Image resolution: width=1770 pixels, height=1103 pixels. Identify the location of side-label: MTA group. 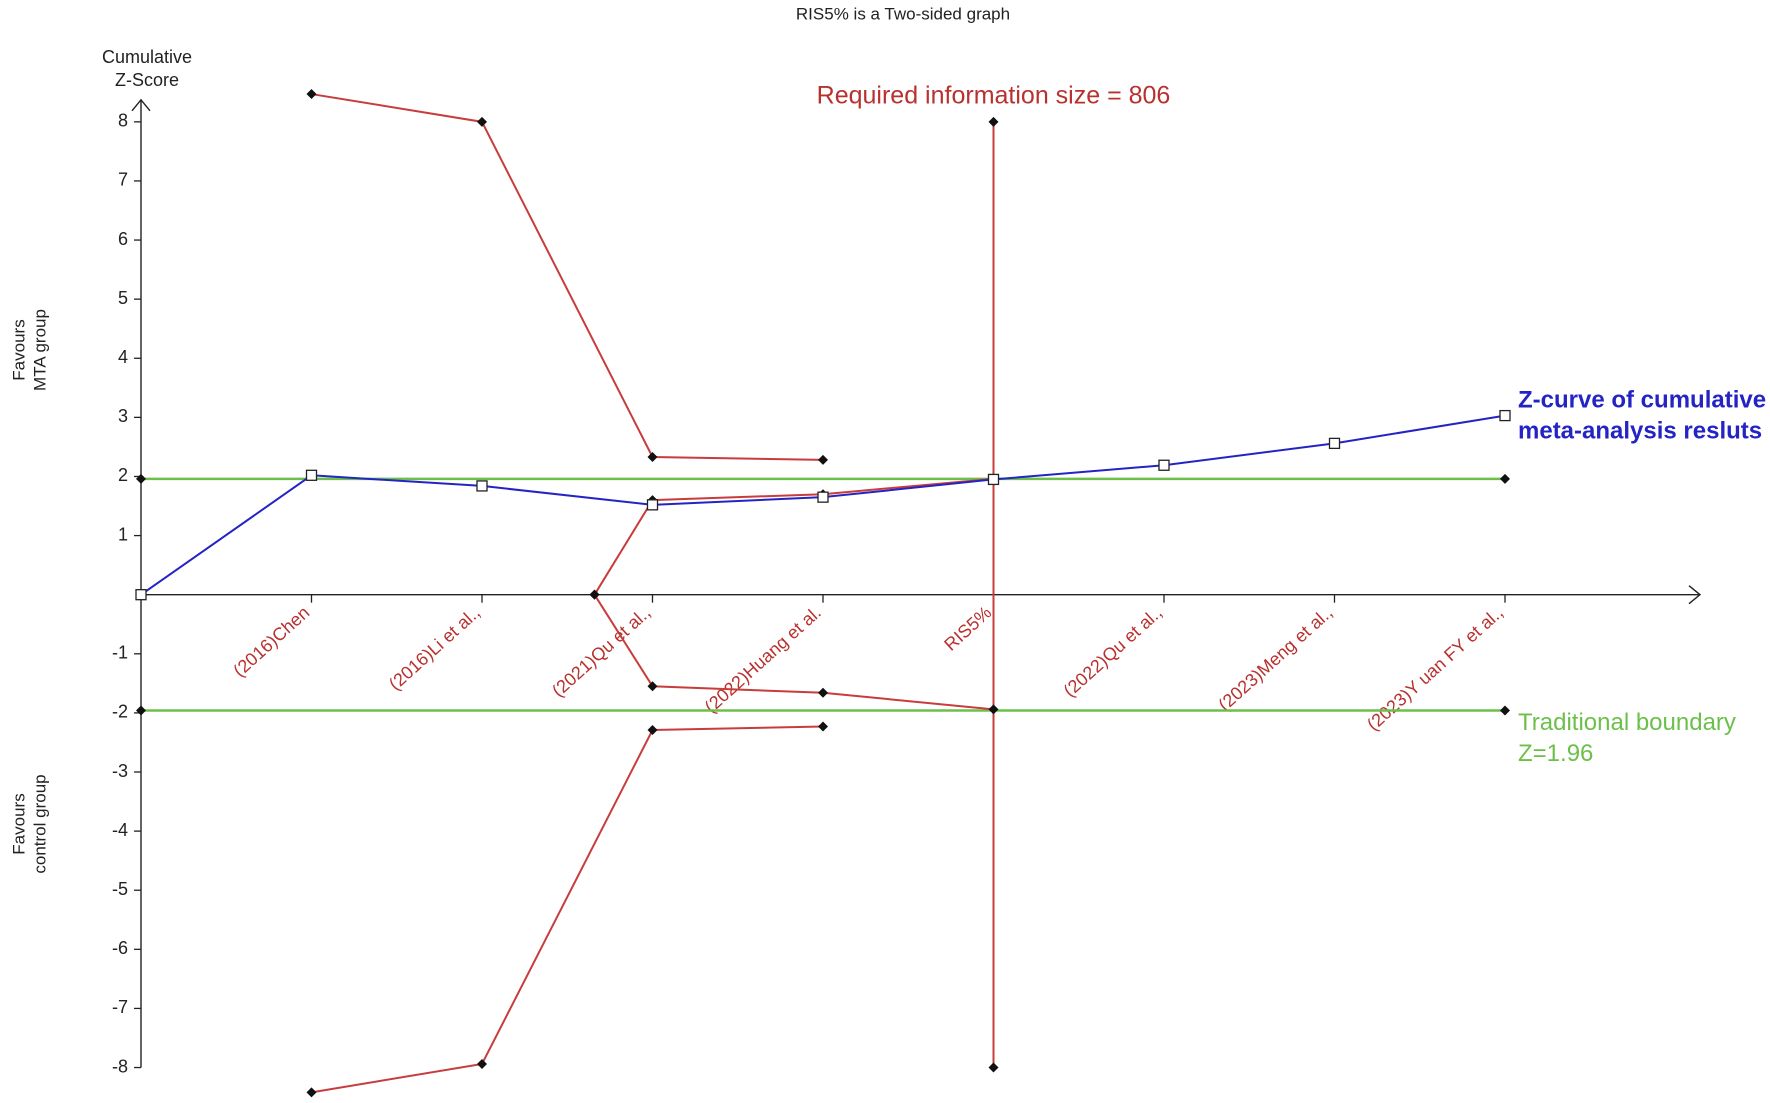
(39, 350).